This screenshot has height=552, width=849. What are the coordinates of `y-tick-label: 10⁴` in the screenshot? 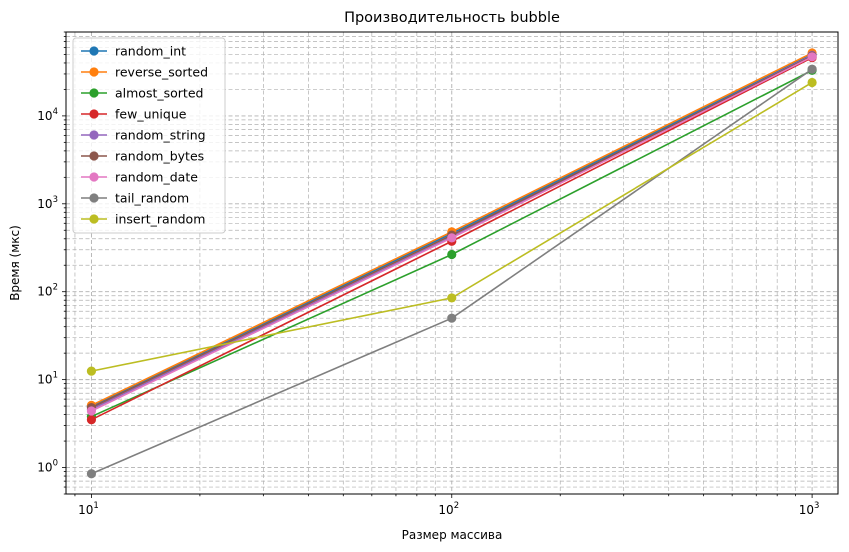 It's located at (47, 115).